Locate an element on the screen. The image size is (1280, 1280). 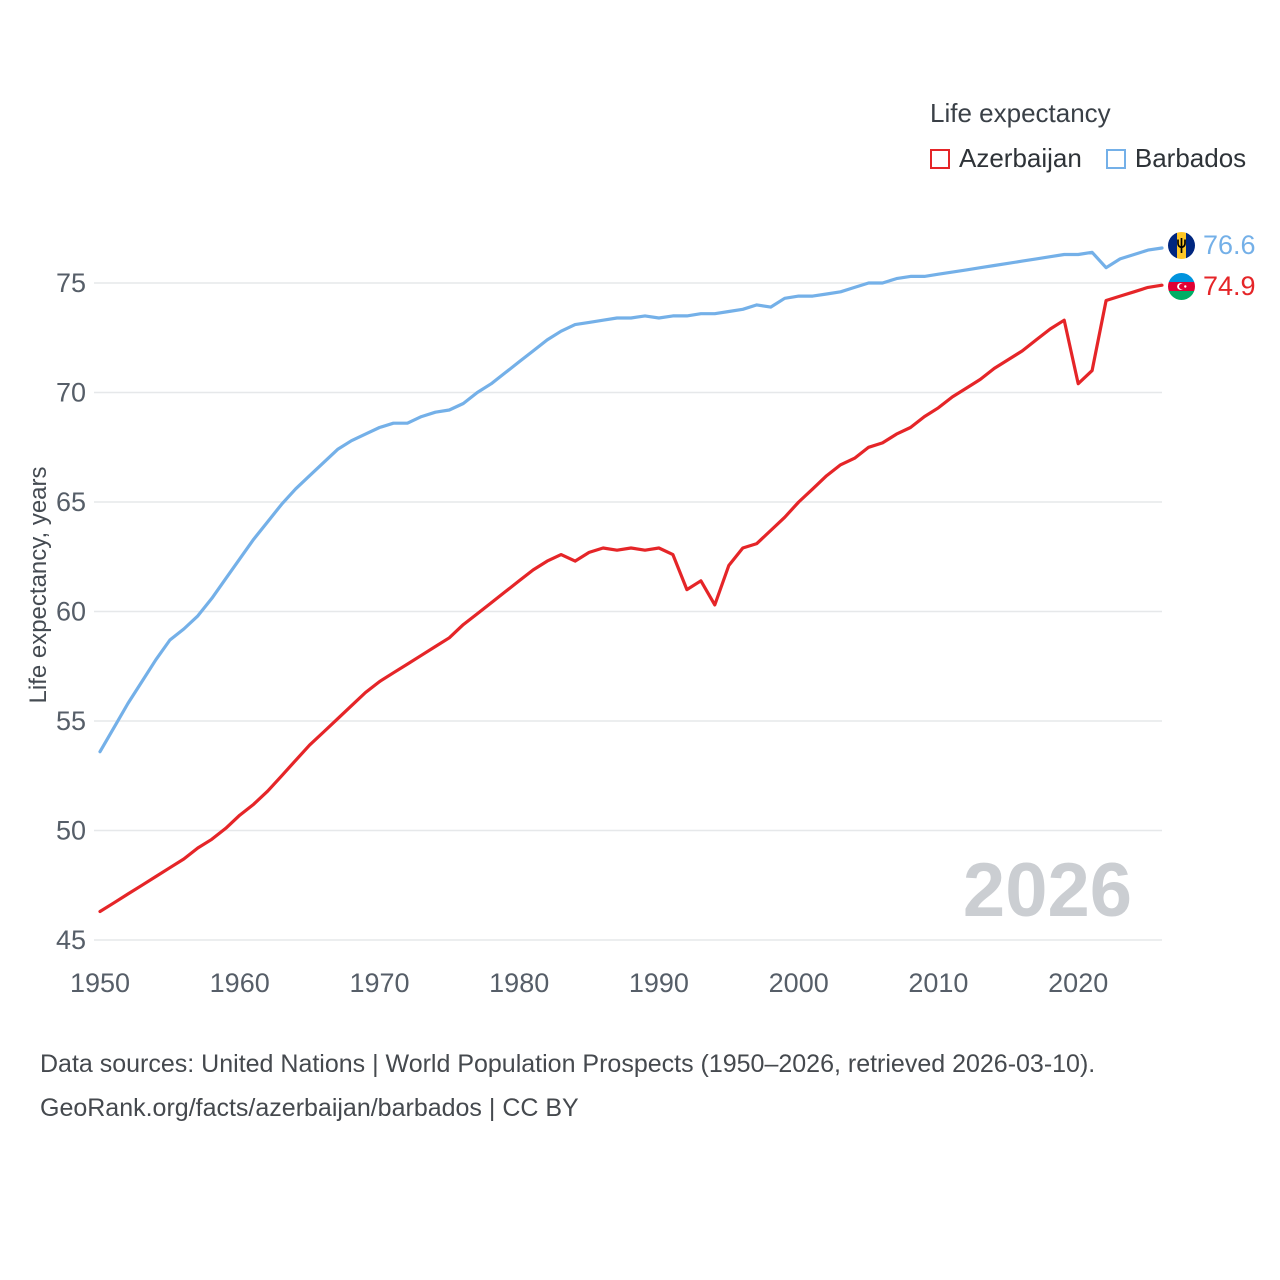
legend-item-azerbaijan: Azerbaijan is located at coordinates (1006, 158).